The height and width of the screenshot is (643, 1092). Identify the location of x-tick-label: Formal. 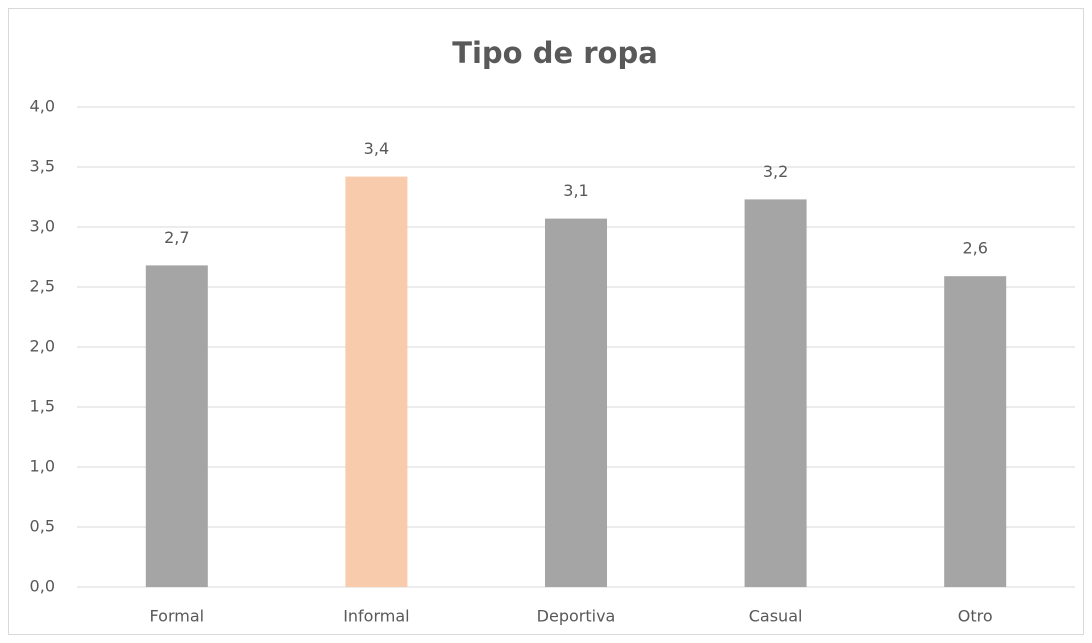
(177, 616).